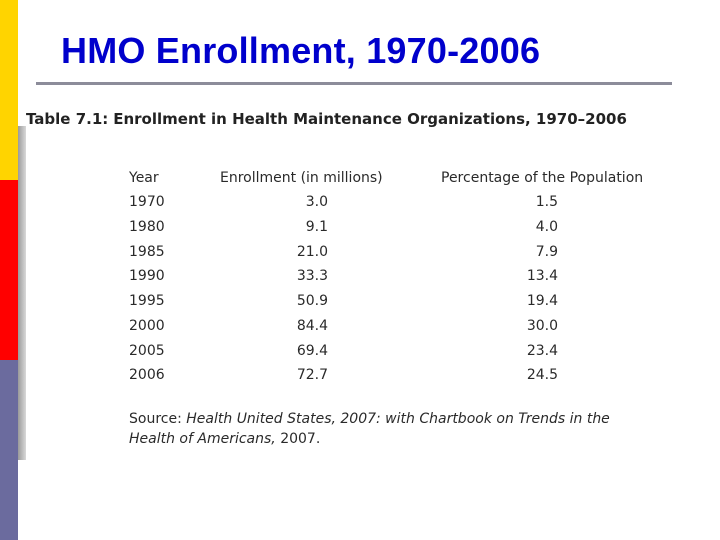  What do you see at coordinates (9, 270) in the screenshot?
I see `side-bar-red` at bounding box center [9, 270].